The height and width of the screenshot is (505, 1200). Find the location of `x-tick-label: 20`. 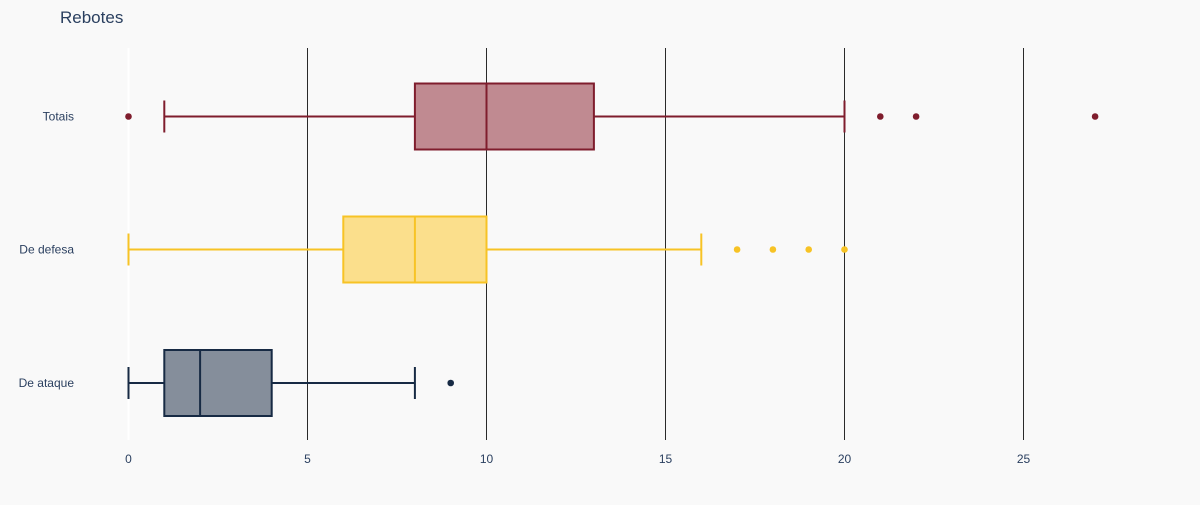

x-tick-label: 20 is located at coordinates (845, 459).